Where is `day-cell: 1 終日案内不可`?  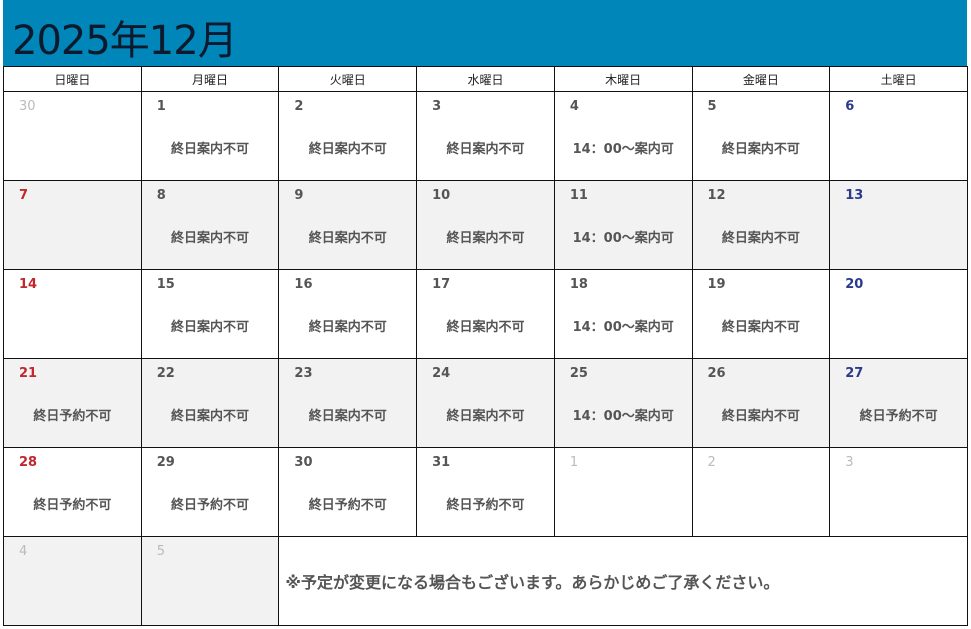 day-cell: 1 終日案内不可 is located at coordinates (210, 136).